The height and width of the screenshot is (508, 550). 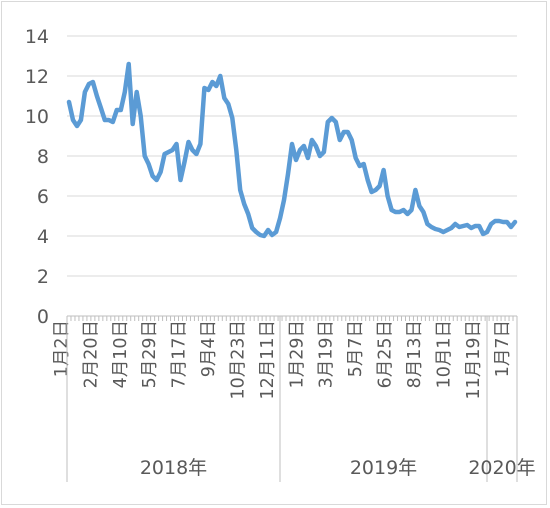 What do you see at coordinates (43, 157) in the screenshot?
I see `y-tick-label: 8` at bounding box center [43, 157].